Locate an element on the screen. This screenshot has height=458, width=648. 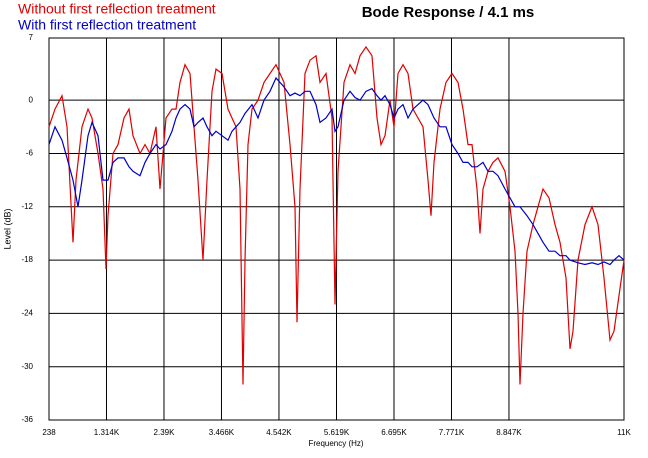
x-tick-label: 4.542K is located at coordinates (279, 432).